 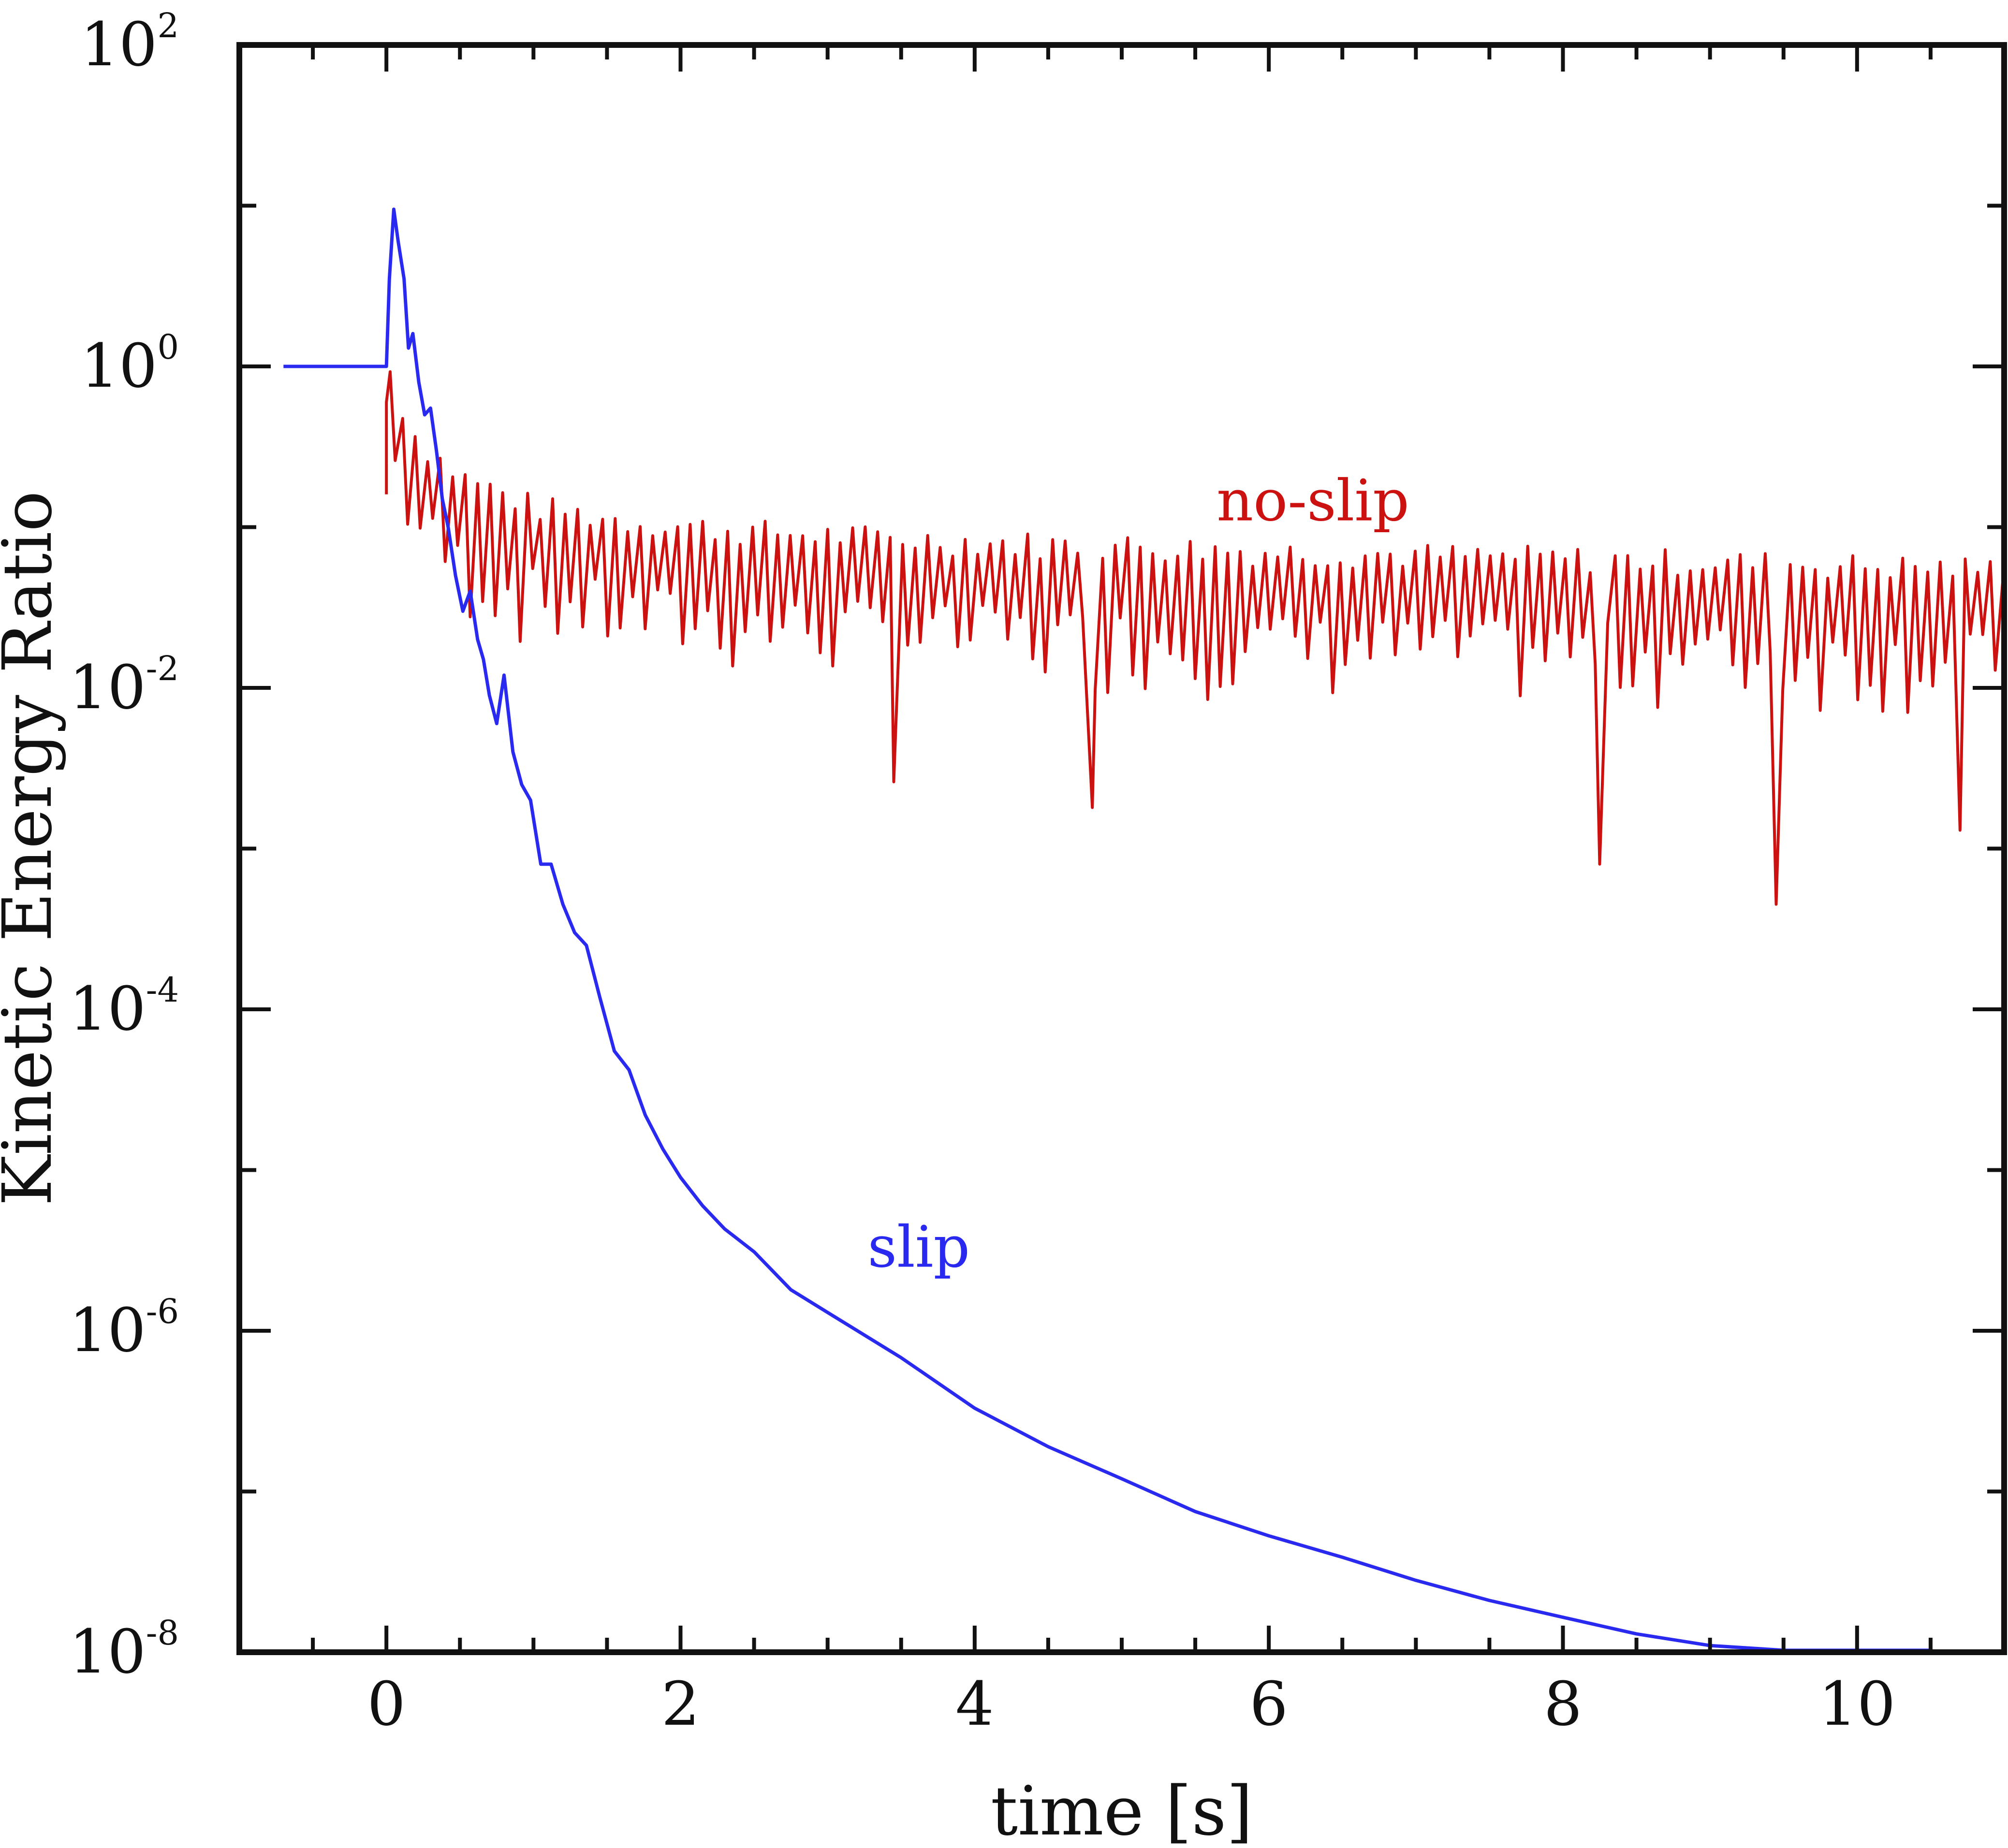 I want to click on x-tick-label: 10, so click(x=1856, y=1704).